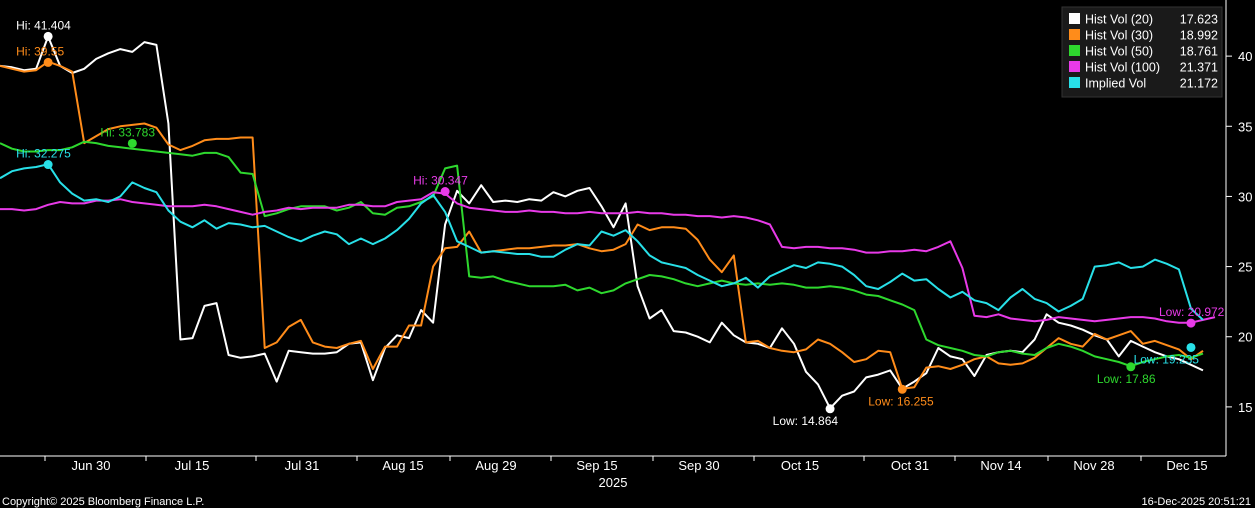 This screenshot has height=508, width=1255. What do you see at coordinates (1245, 407) in the screenshot?
I see `y-tick-label: 15` at bounding box center [1245, 407].